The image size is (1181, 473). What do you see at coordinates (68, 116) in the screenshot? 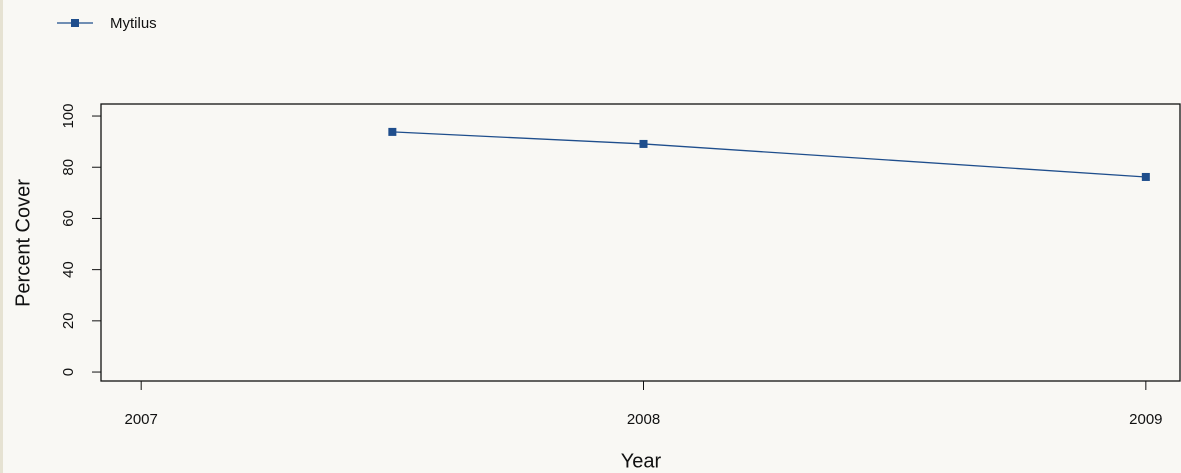
I see `y-tick-label: 100` at bounding box center [68, 116].